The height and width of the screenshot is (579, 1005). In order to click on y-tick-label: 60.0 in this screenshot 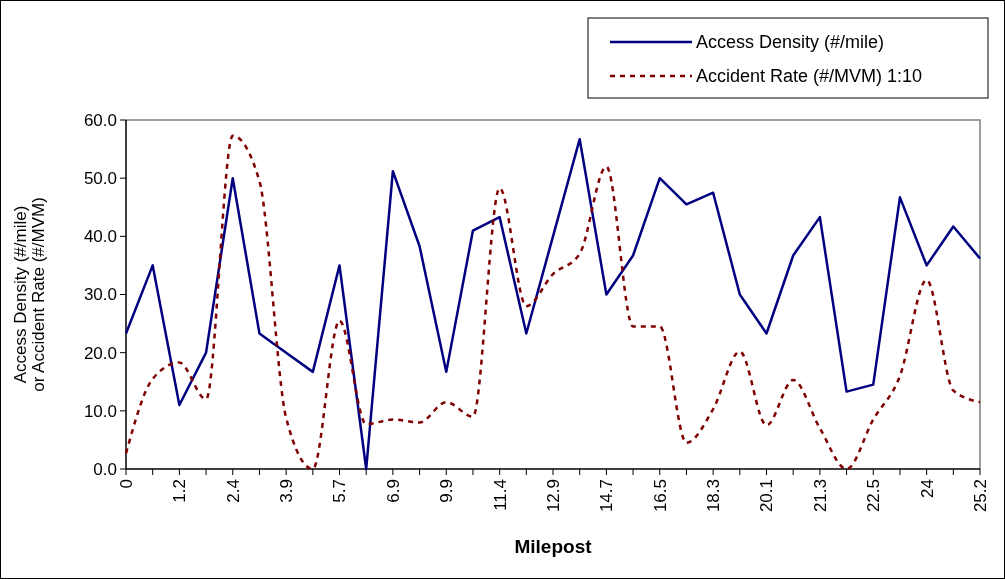, I will do `click(100, 120)`.